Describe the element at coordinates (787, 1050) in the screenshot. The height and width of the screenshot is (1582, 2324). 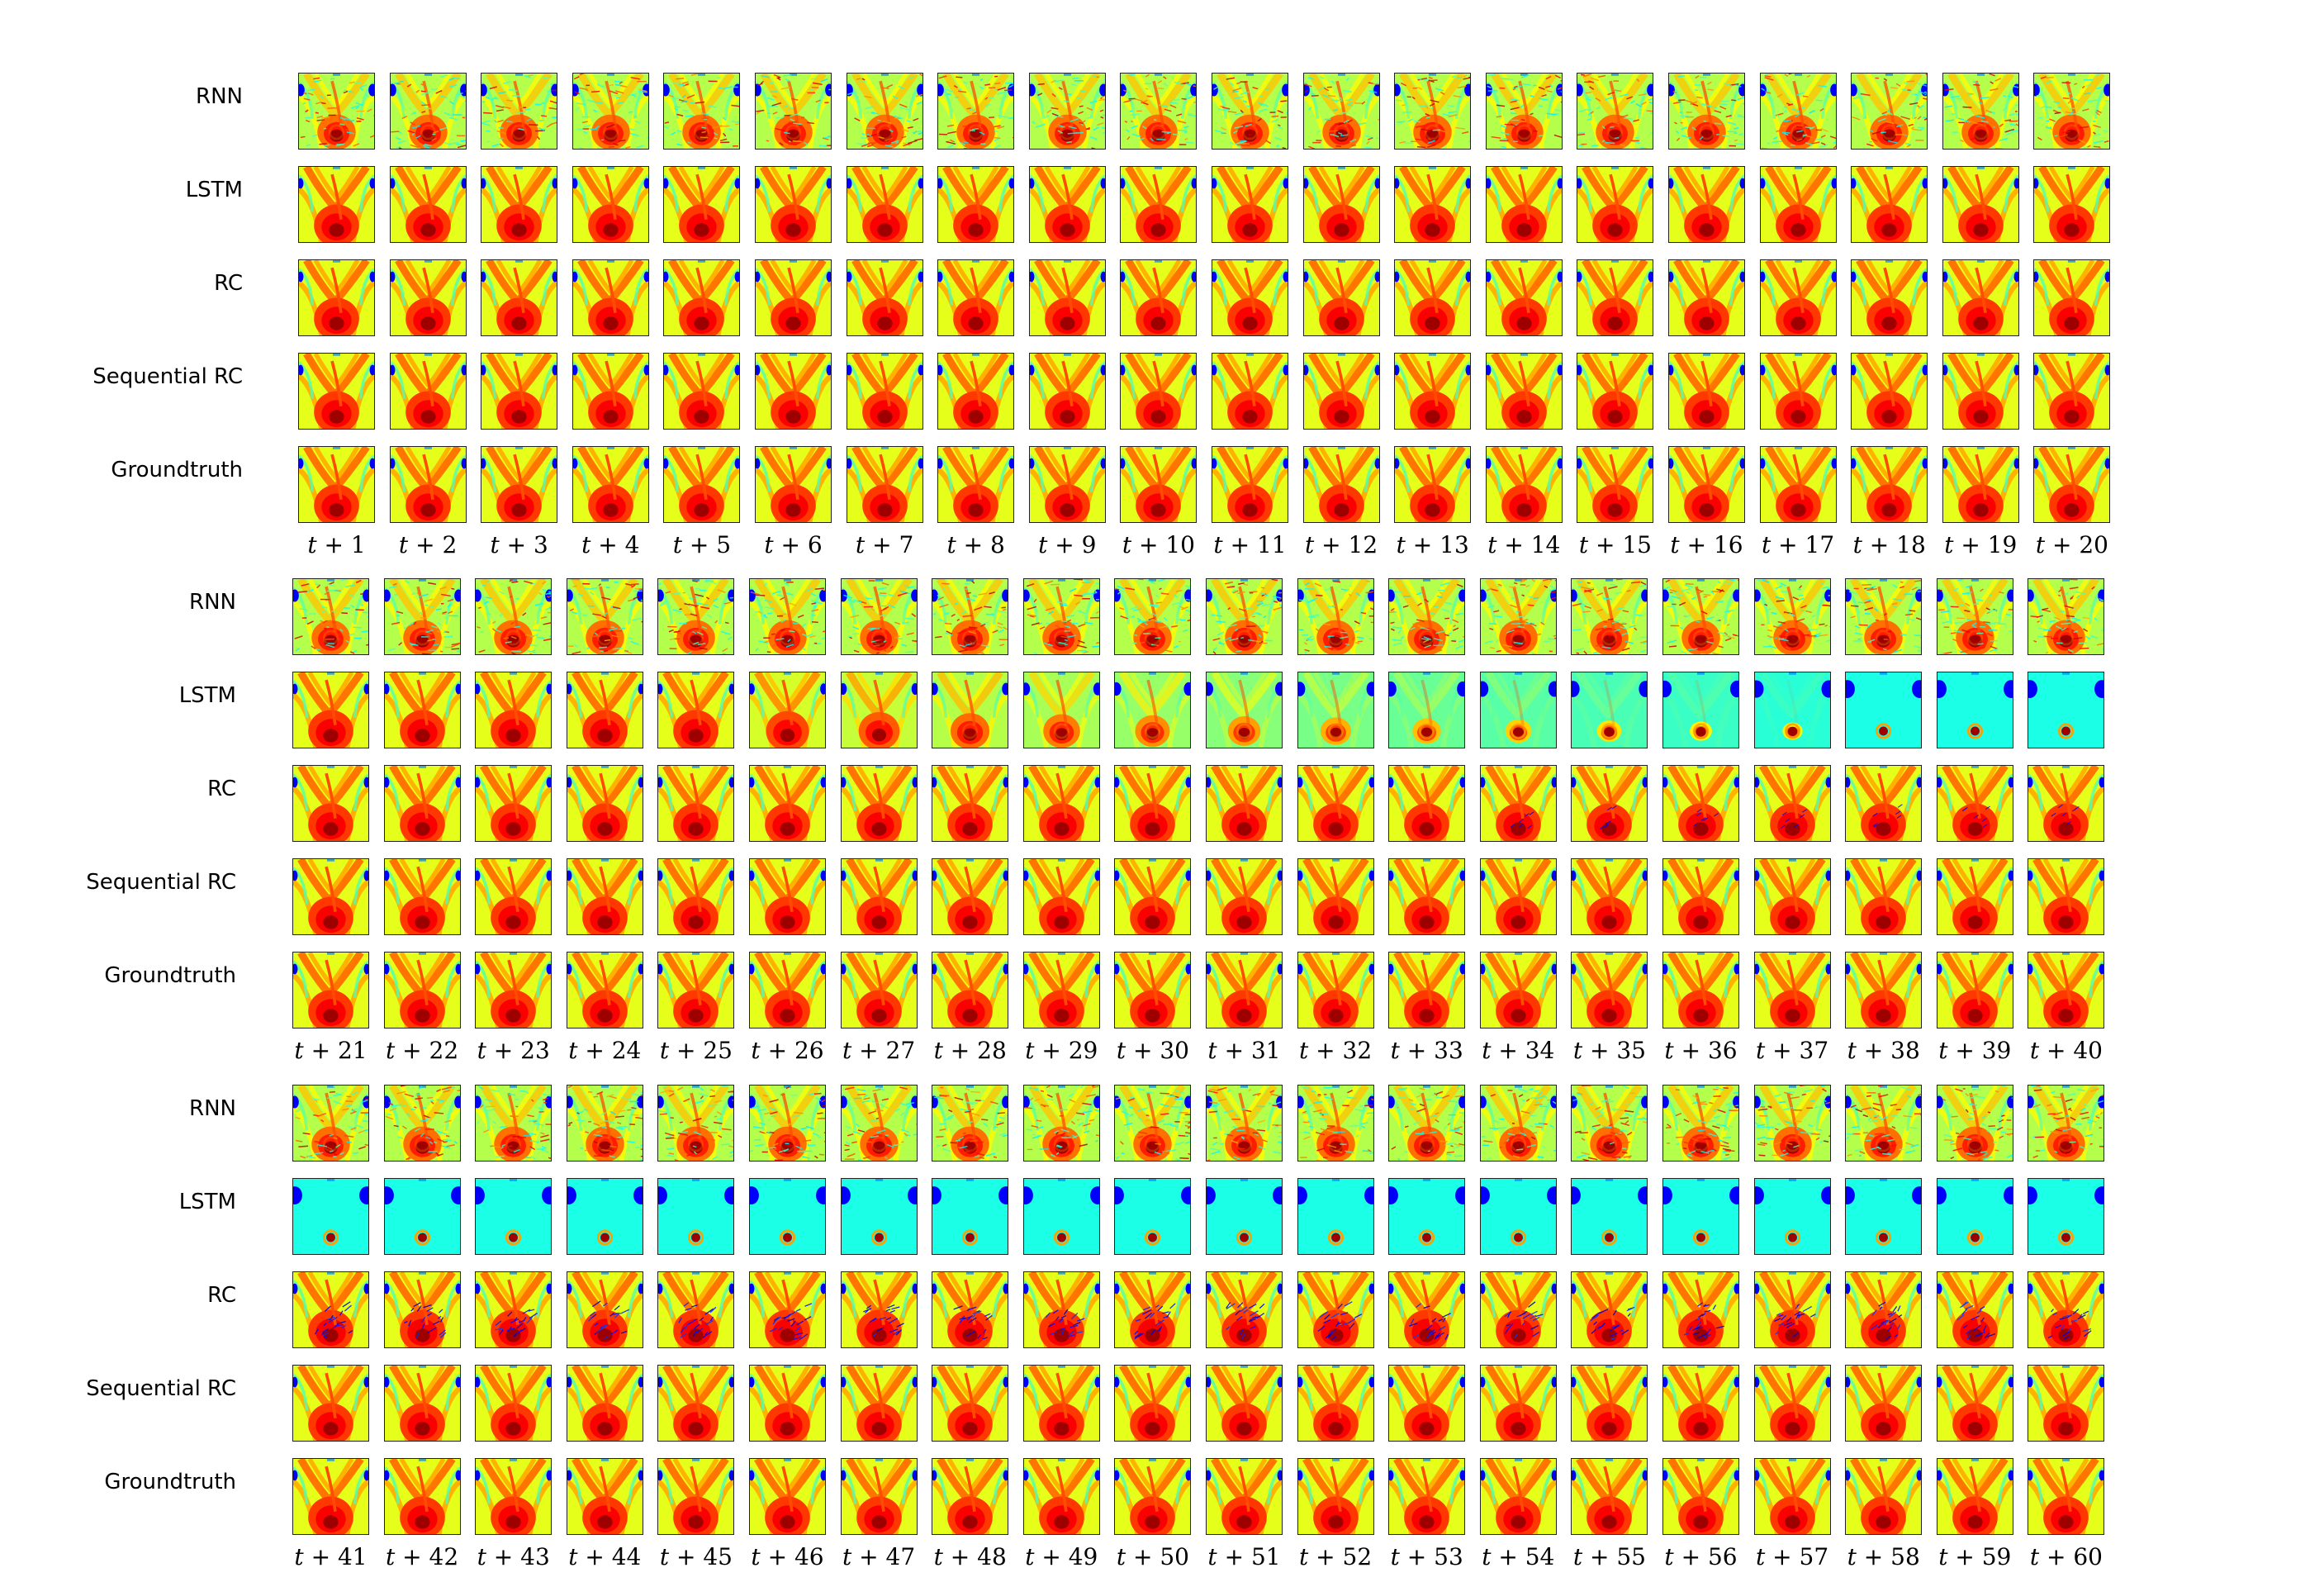
I see `column-label: t + 26` at that location.